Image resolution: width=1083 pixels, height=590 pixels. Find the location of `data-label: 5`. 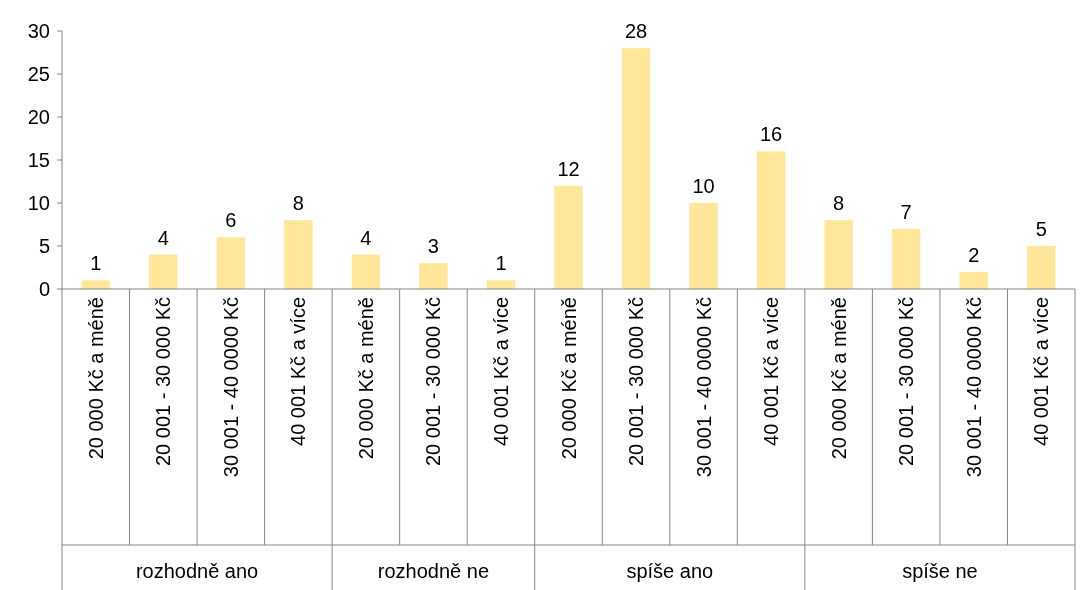

data-label: 5 is located at coordinates (1041, 229).